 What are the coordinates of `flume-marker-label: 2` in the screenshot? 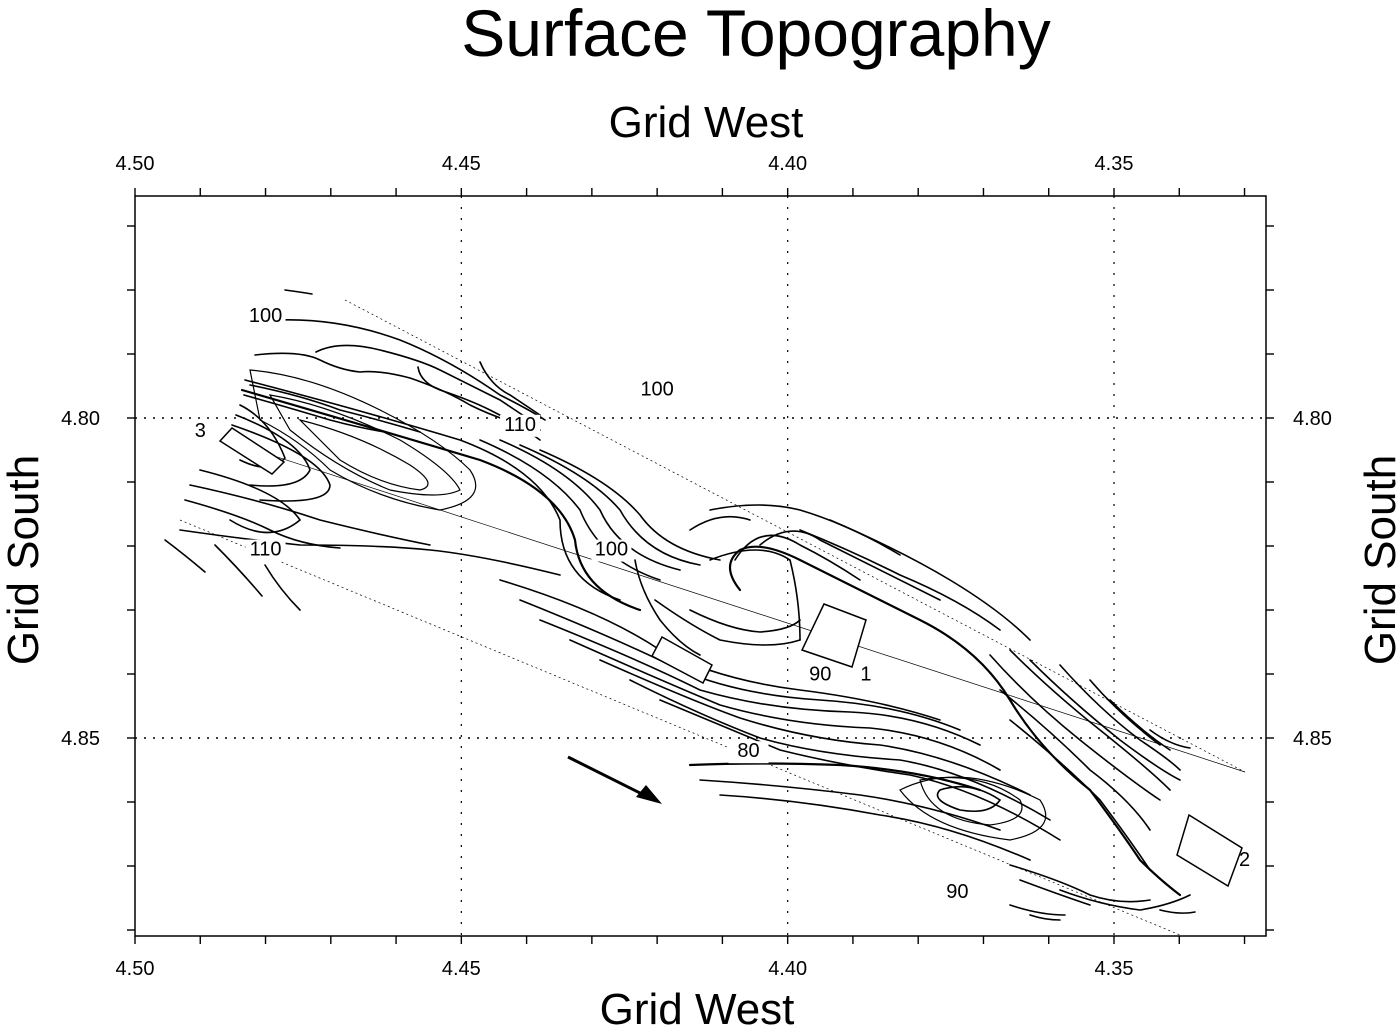 It's located at (1244, 860).